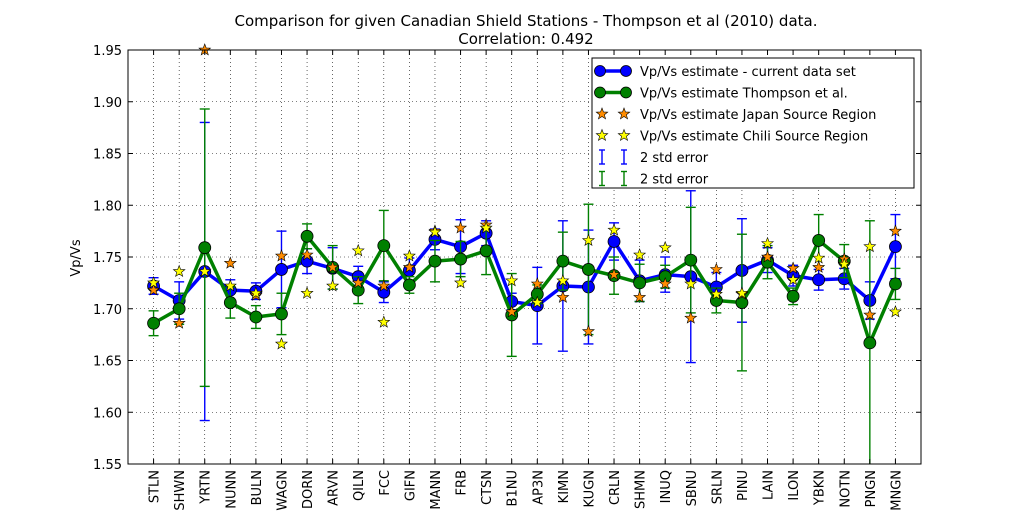  I want to click on x-tick-label-shwn: SHWN, so click(180, 490).